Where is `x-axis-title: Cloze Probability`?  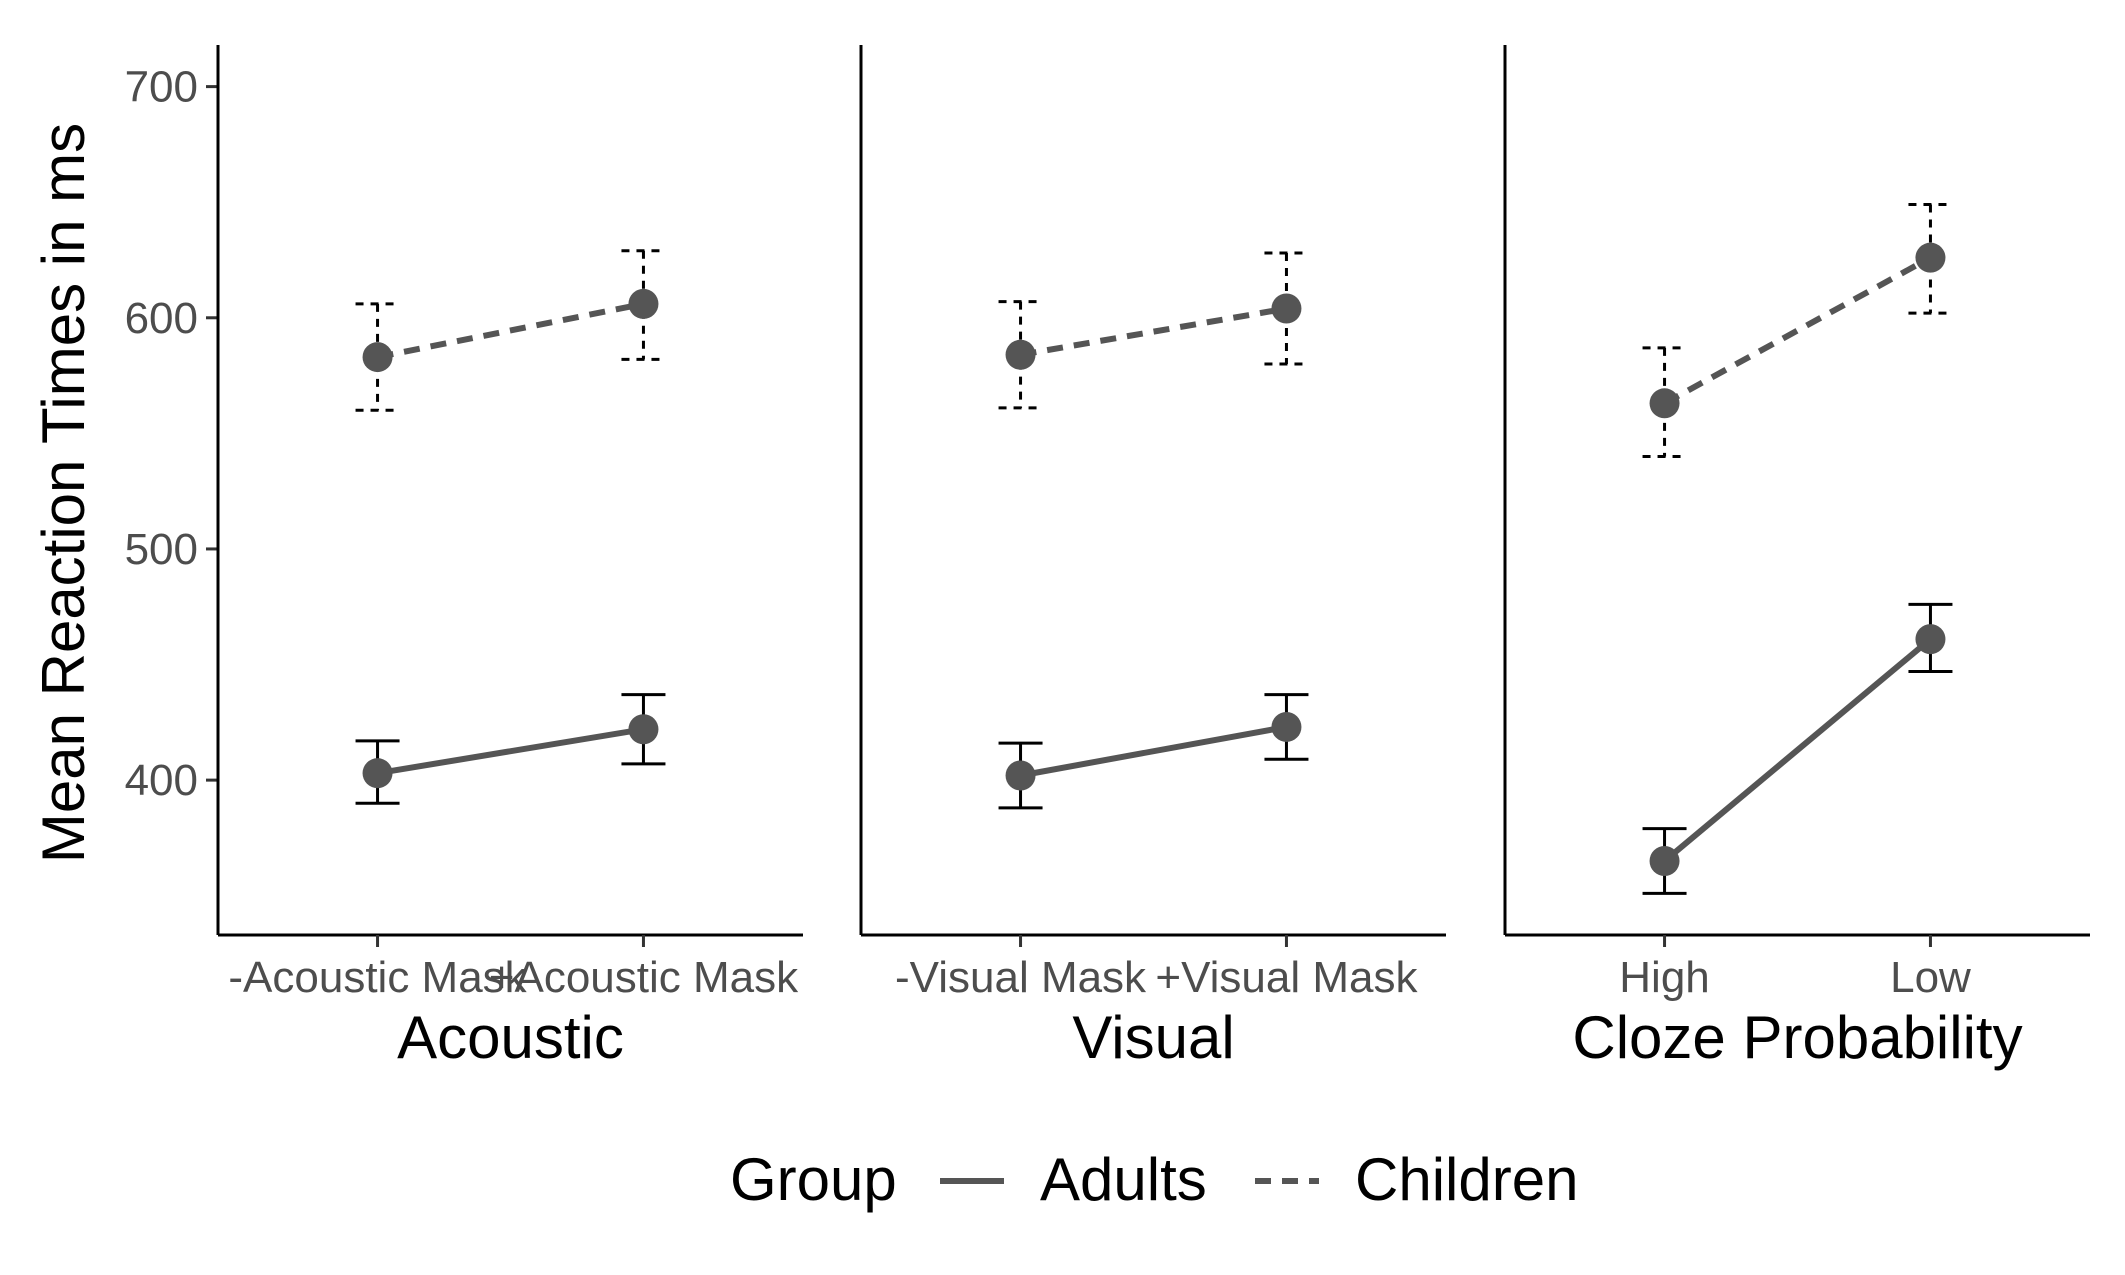 x-axis-title: Cloze Probability is located at coordinates (1797, 1037).